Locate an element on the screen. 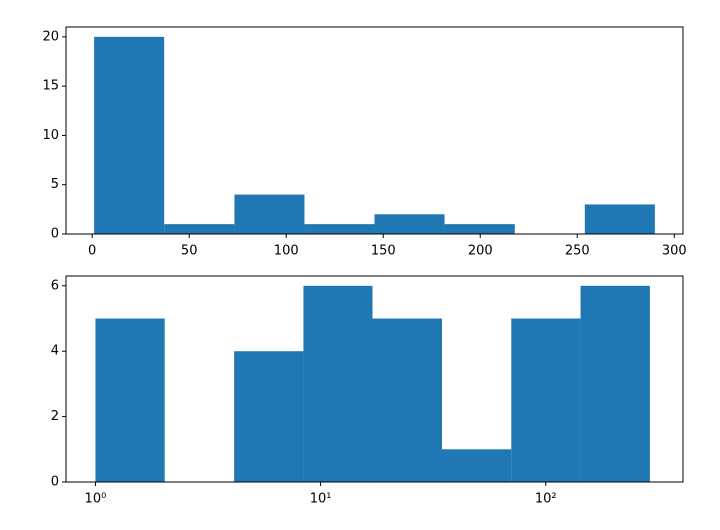 Image resolution: width=720 pixels, height=530 pixels. x-tick-label: 300 is located at coordinates (674, 251).